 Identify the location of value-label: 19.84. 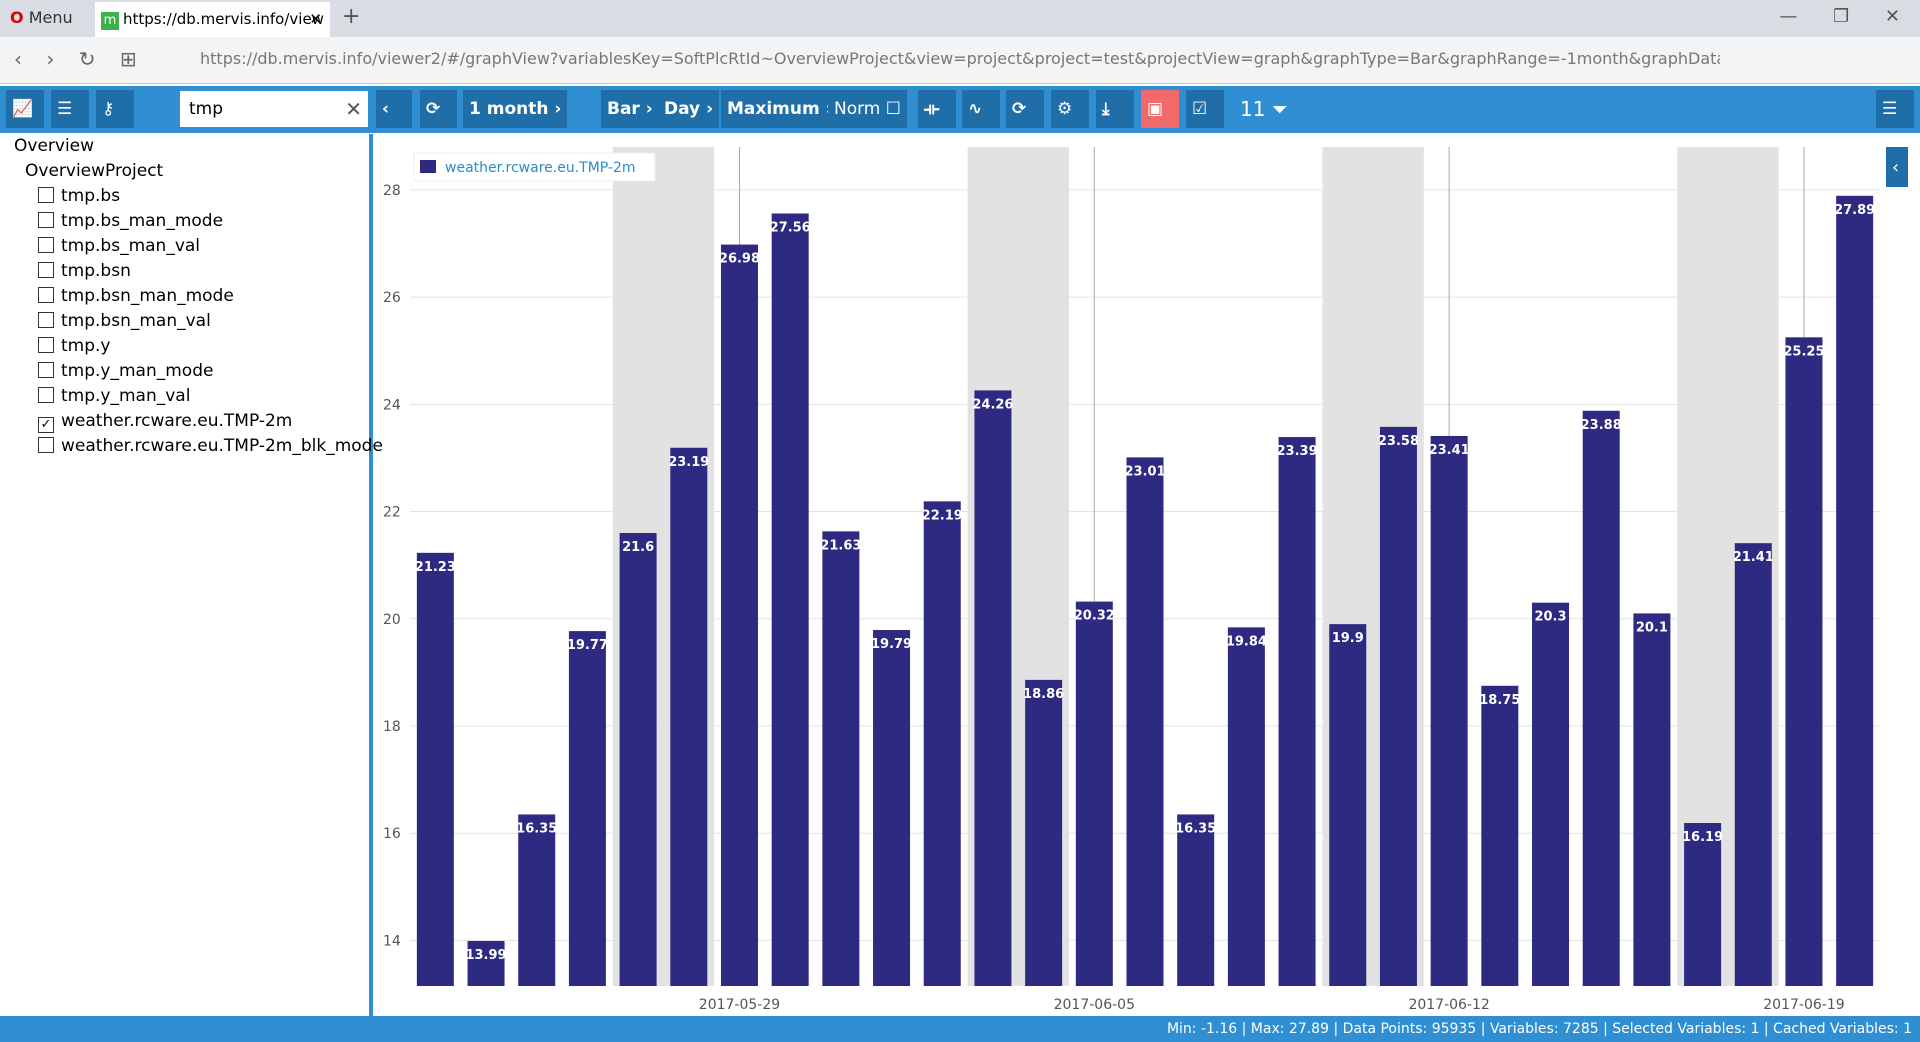
(1246, 641).